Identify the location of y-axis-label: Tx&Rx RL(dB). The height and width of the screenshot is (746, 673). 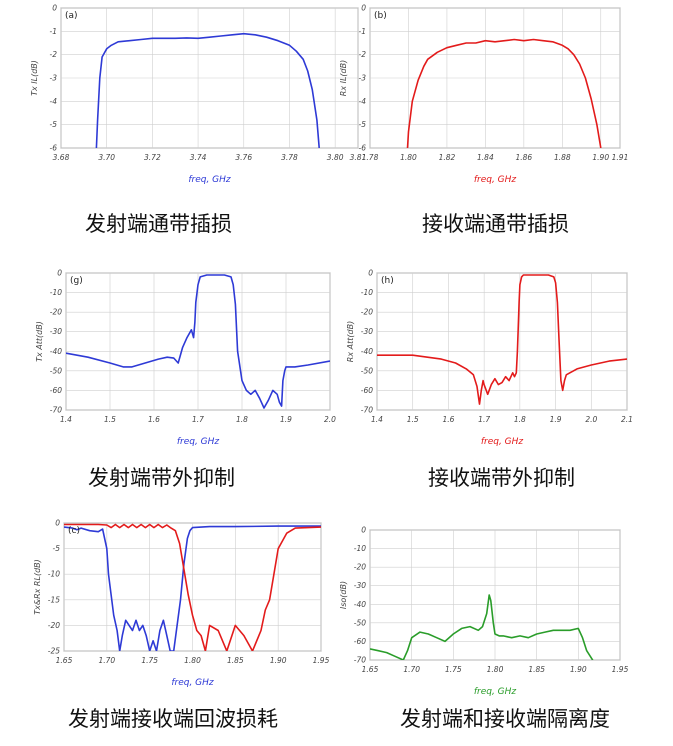
(37, 587).